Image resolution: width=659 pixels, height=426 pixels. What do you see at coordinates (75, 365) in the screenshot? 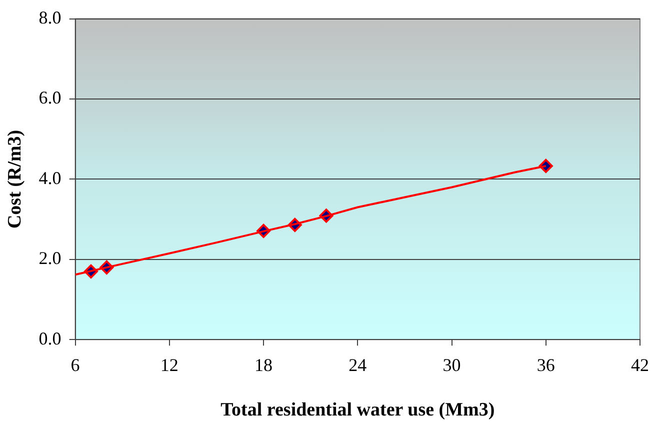
I see `x-tick-label: 6` at bounding box center [75, 365].